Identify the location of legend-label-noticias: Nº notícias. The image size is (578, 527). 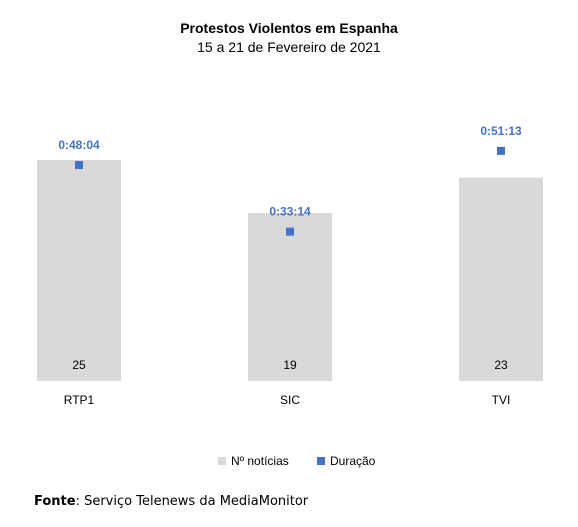
(260, 461).